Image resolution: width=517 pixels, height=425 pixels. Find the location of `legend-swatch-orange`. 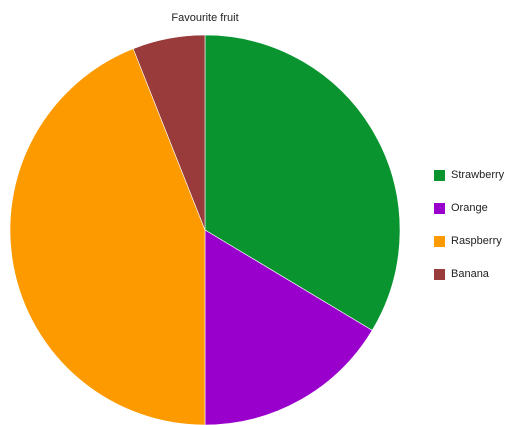

legend-swatch-orange is located at coordinates (439, 208).